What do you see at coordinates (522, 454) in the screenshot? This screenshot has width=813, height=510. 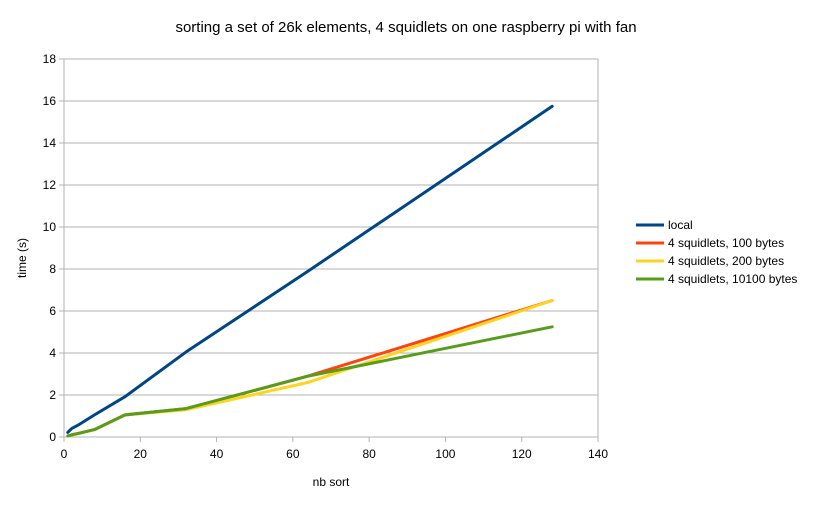 I see `x-tick-label: 120` at bounding box center [522, 454].